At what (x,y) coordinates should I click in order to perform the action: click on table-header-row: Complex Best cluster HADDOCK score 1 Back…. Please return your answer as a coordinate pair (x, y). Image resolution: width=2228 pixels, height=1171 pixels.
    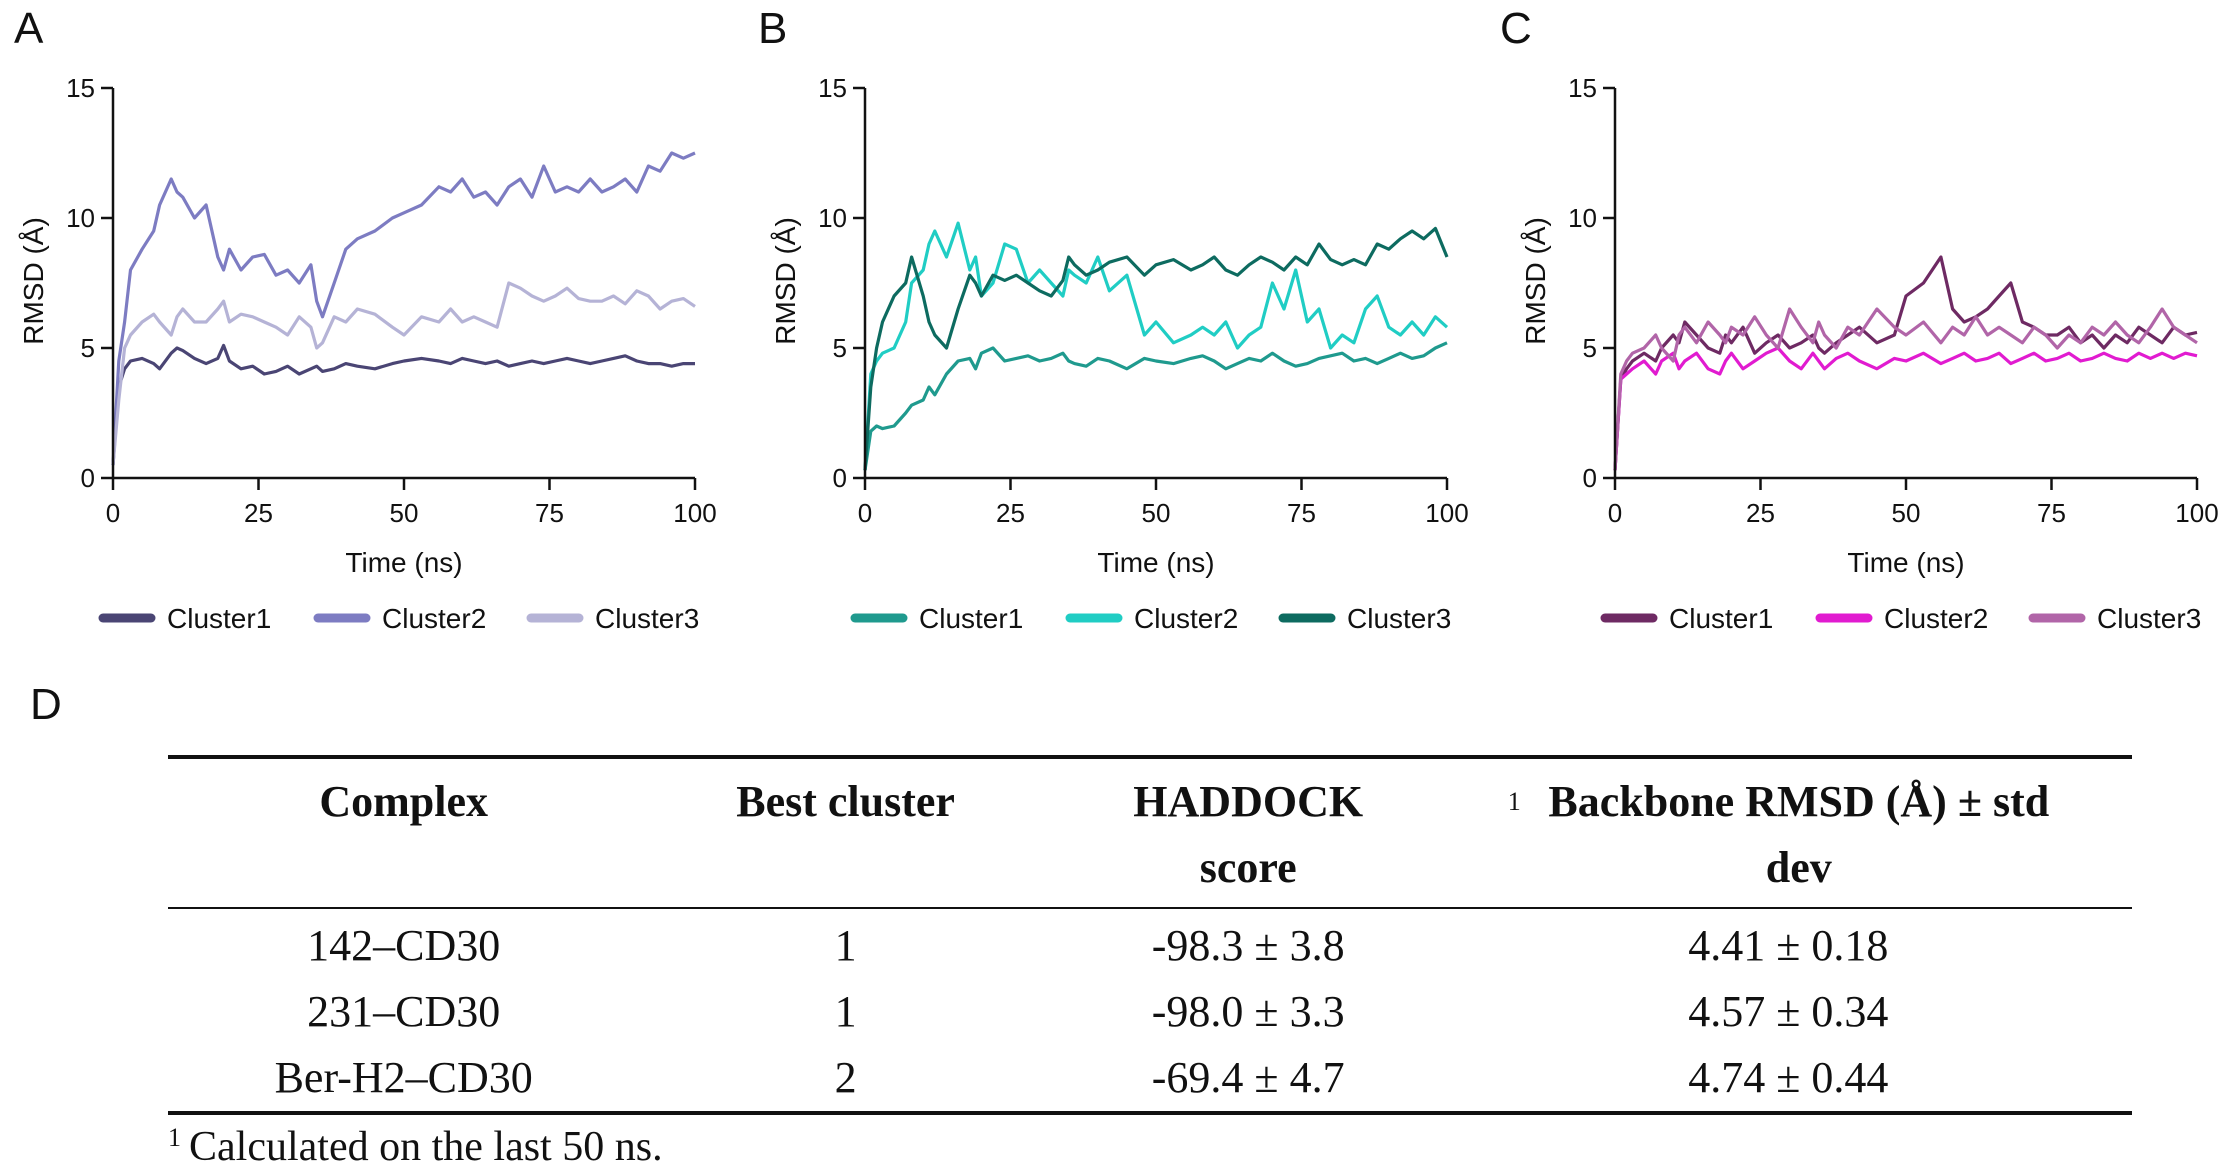
    Looking at the image, I should click on (1150, 832).